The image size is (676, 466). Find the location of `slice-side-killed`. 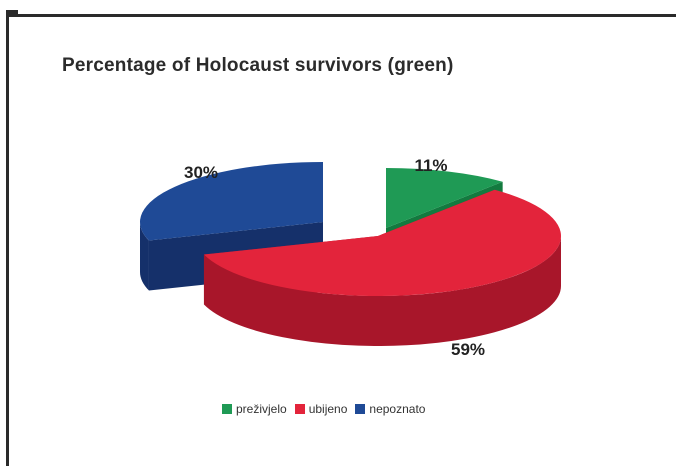

slice-side-killed is located at coordinates (382, 291).